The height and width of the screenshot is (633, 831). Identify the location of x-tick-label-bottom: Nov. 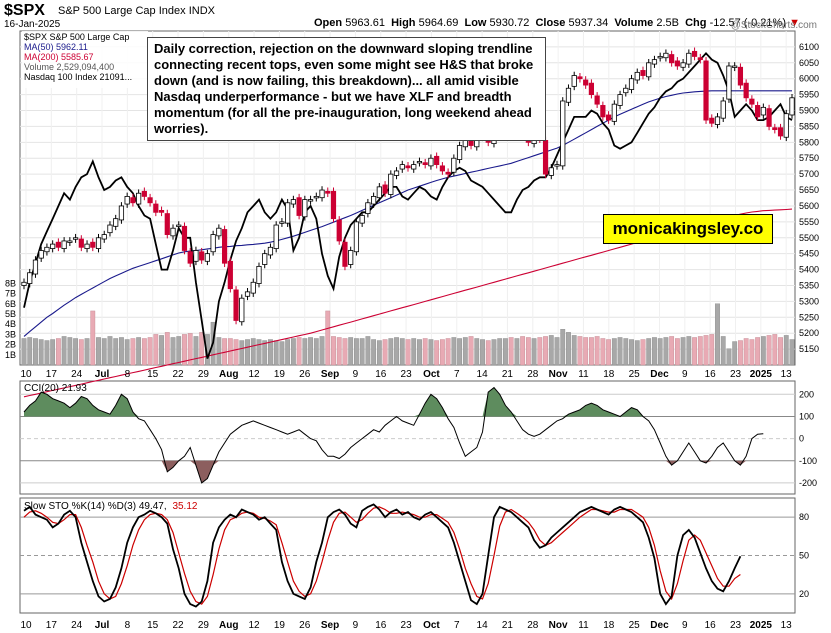
(558, 625).